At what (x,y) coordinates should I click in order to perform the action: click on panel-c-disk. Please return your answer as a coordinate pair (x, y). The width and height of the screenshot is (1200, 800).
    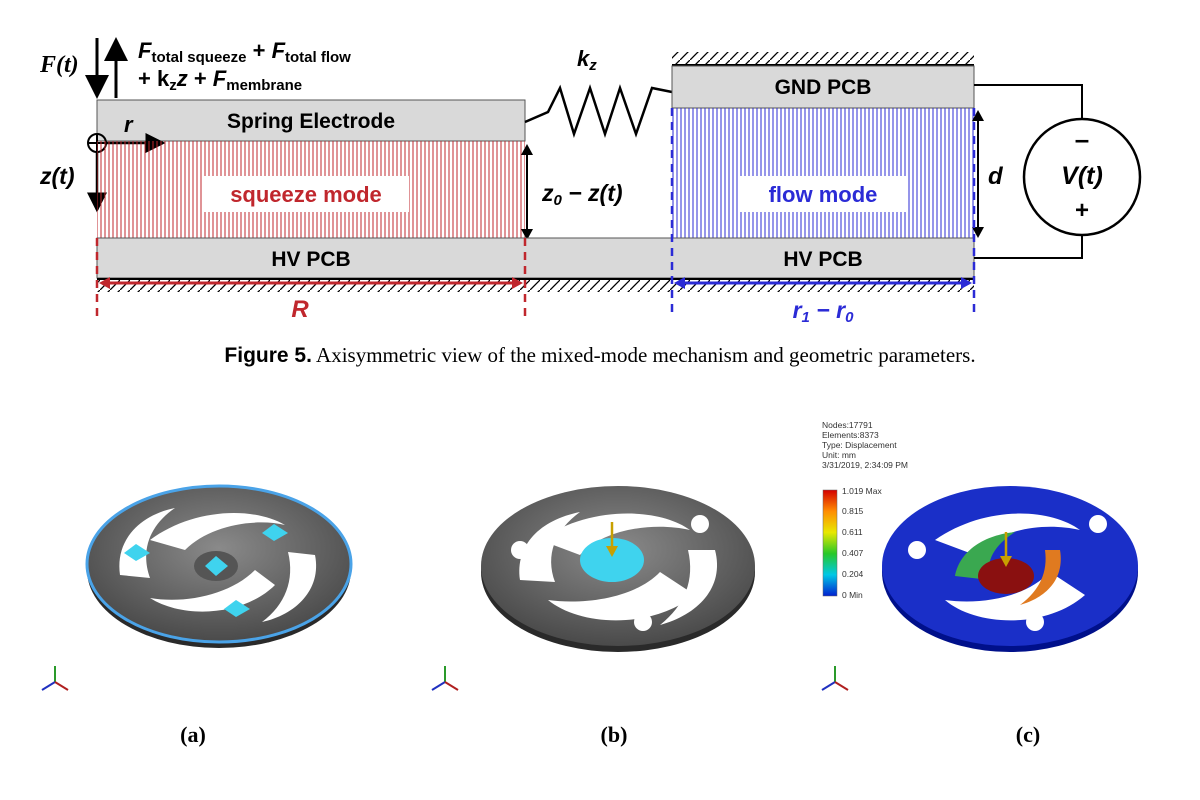
    Looking at the image, I should click on (1010, 569).